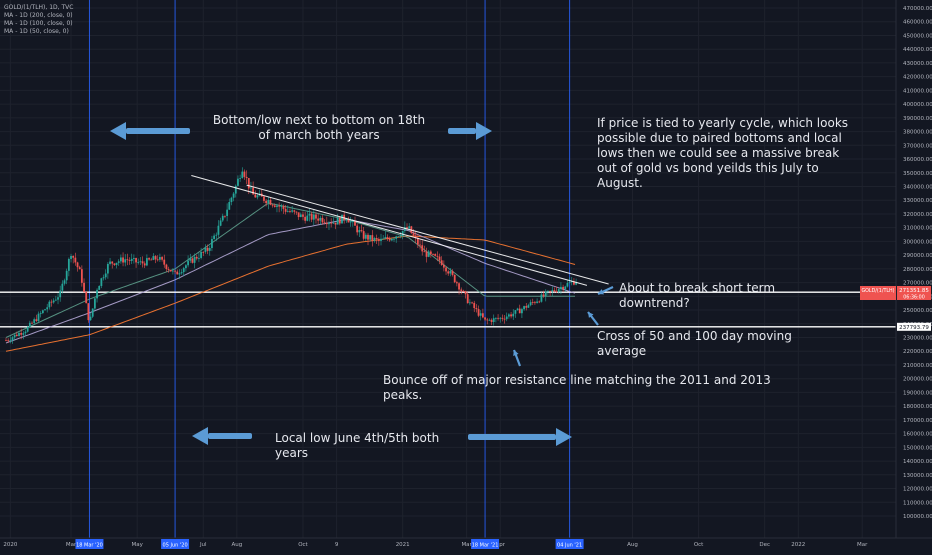  What do you see at coordinates (389, 230) in the screenshot?
I see `trendline` at bounding box center [389, 230].